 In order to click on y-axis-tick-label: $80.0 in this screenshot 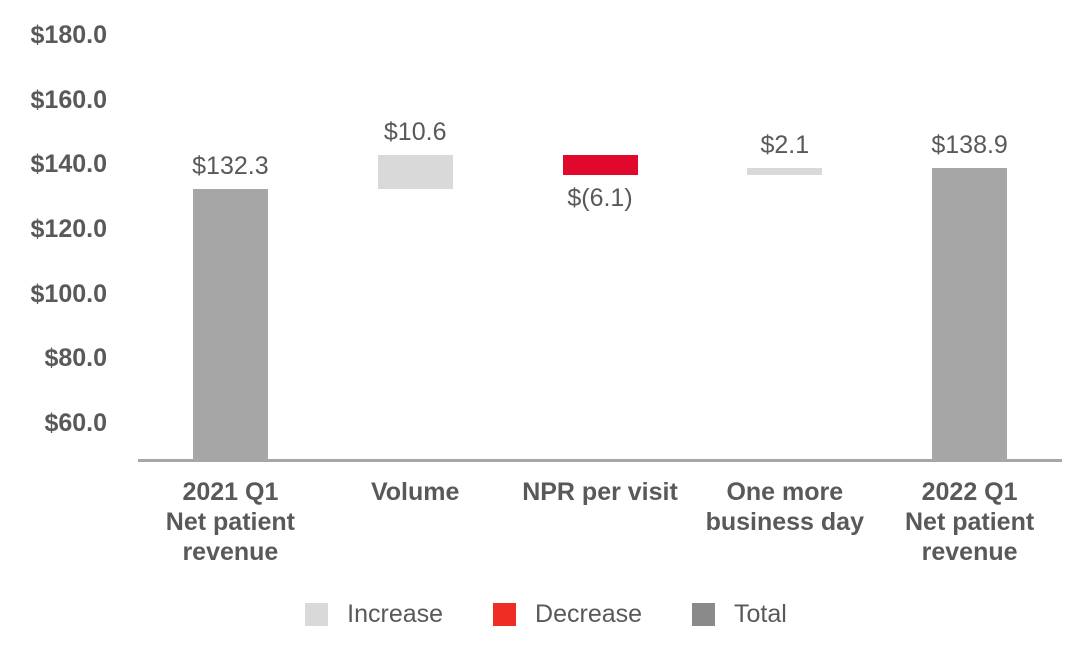, I will do `click(75, 358)`.